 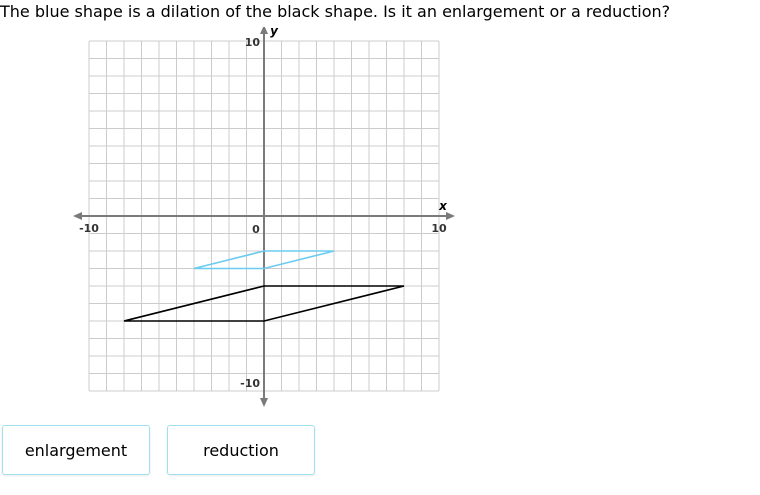 I want to click on y-axis-label: y, so click(x=274, y=32).